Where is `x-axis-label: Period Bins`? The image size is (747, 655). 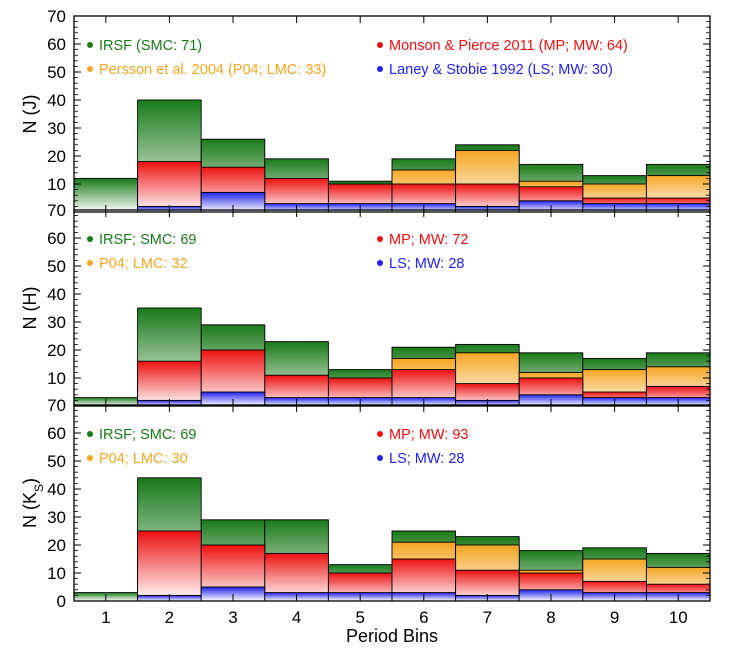
x-axis-label: Period Bins is located at coordinates (392, 636).